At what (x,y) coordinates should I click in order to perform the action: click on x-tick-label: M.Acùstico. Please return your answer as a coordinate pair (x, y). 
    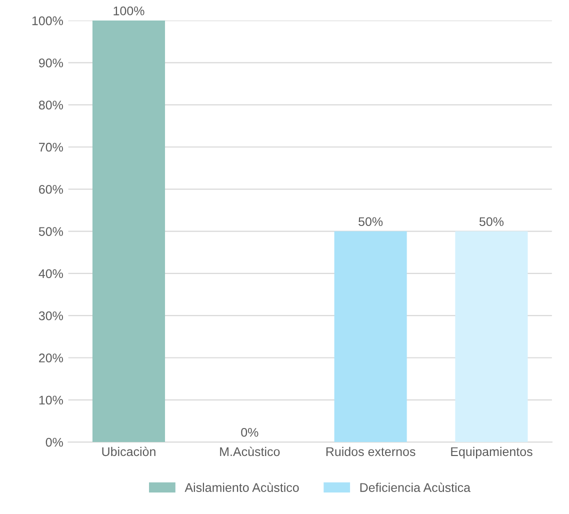
    Looking at the image, I should click on (250, 451).